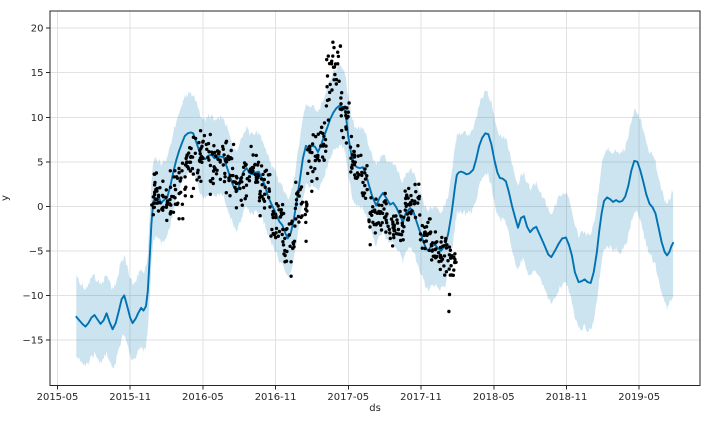  Describe the element at coordinates (567, 397) in the screenshot. I see `x-tick-label: 2018-11` at that location.